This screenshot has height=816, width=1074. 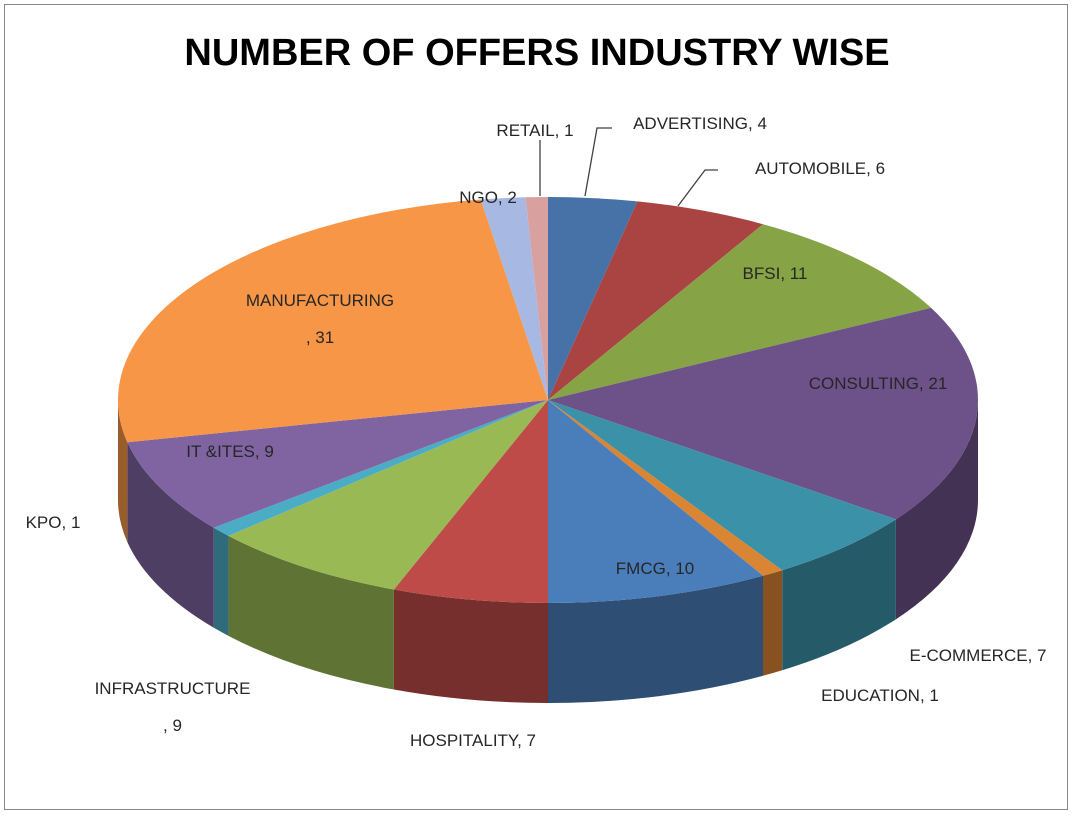 What do you see at coordinates (53, 522) in the screenshot?
I see `data-label: KPO, 1` at bounding box center [53, 522].